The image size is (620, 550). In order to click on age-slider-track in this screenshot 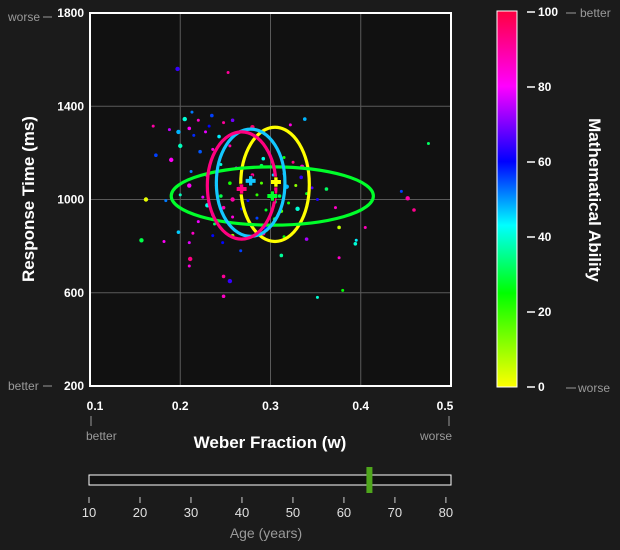, I will do `click(270, 480)`.